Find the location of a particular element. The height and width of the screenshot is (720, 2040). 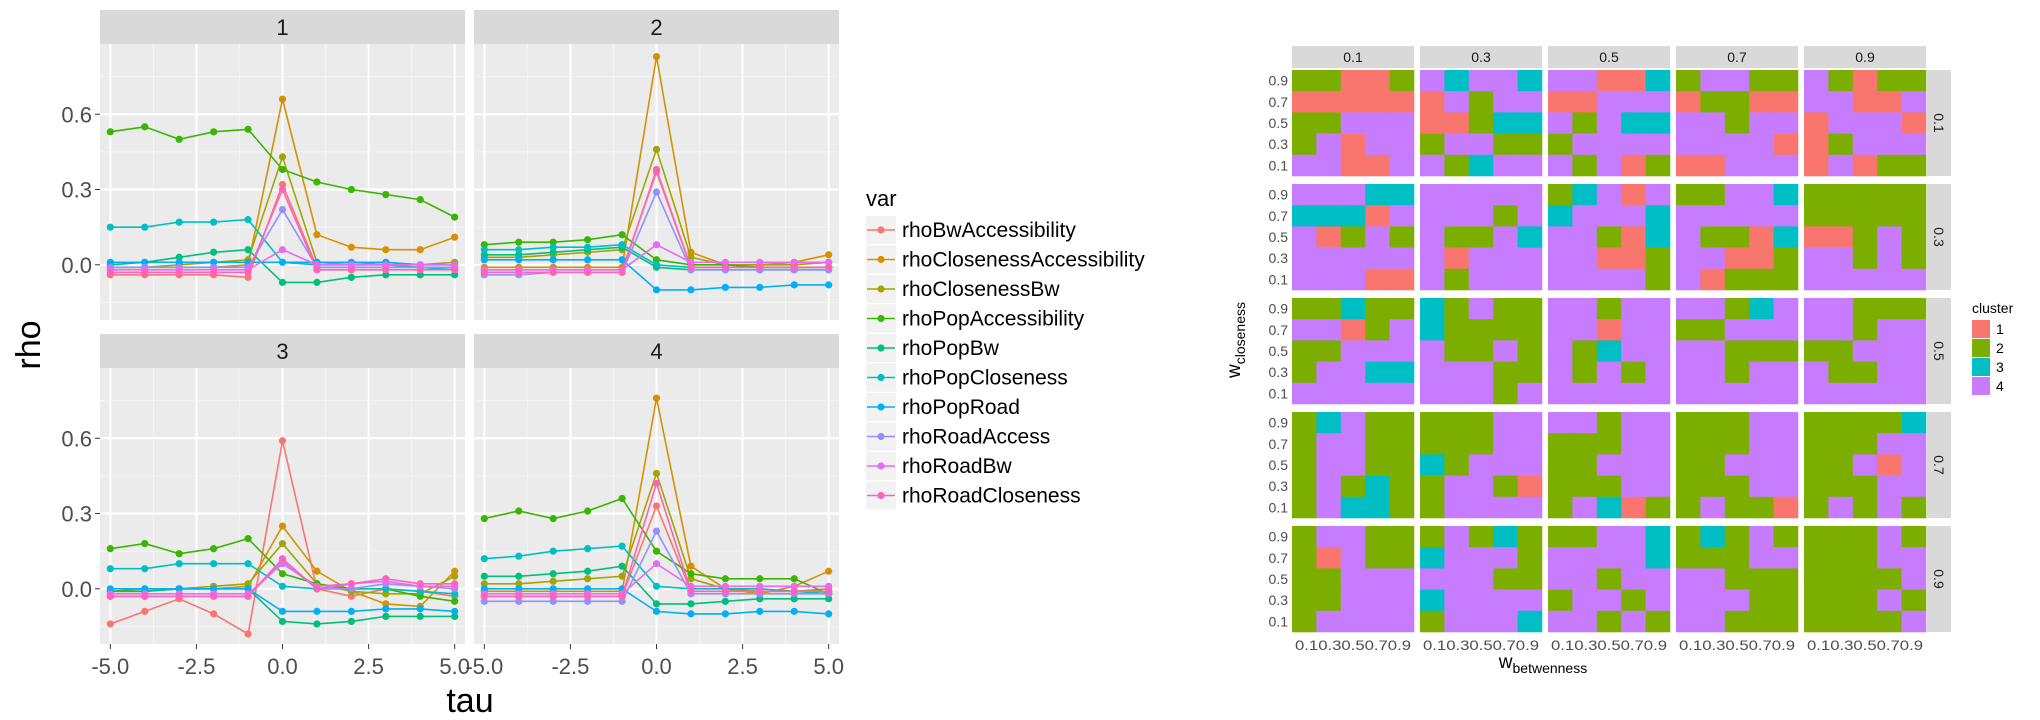

legend-item: rhoClosenessAccessibility is located at coordinates (1005, 259).